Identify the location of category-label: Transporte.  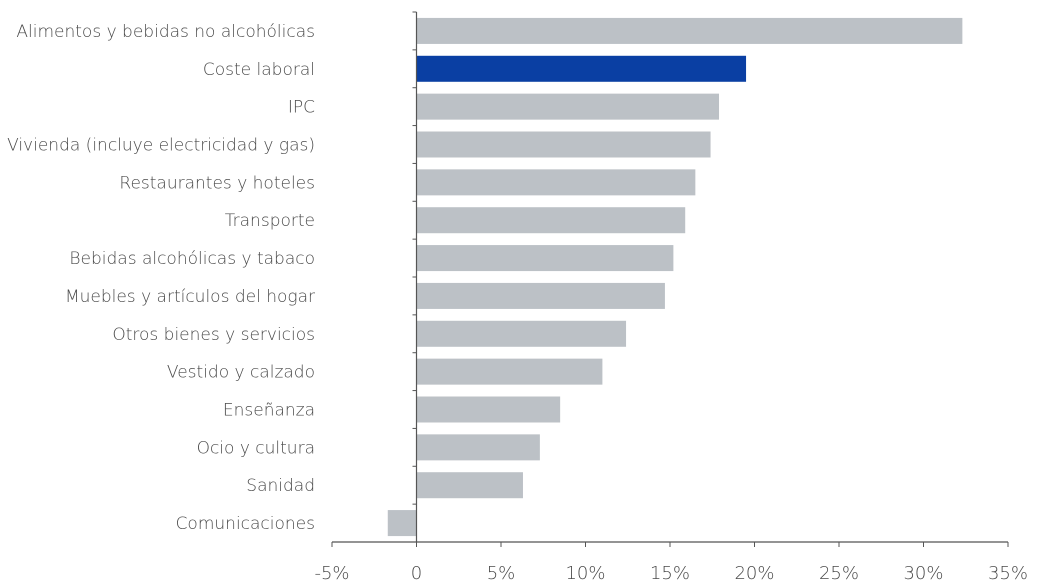
(270, 221).